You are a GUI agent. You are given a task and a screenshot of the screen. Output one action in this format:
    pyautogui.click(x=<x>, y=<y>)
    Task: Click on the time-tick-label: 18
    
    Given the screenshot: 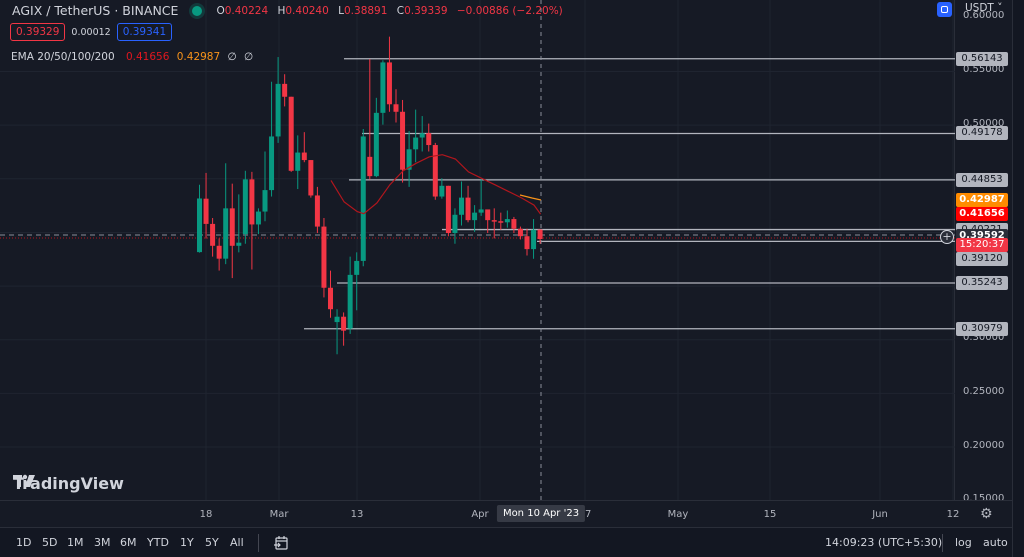 What is the action you would take?
    pyautogui.click(x=206, y=514)
    